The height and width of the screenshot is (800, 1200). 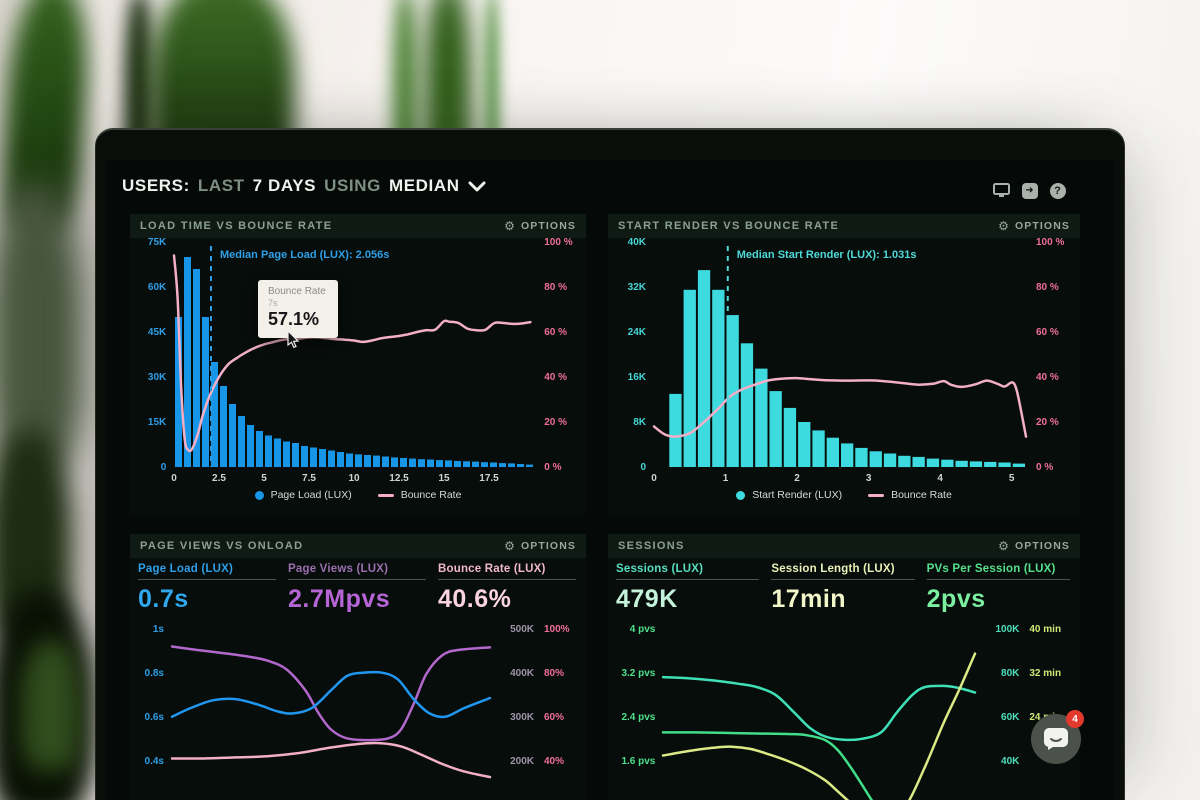 What do you see at coordinates (358, 226) in the screenshot?
I see `panel-header: LOAD TIME VS BOUNCE RATE ⚙ OPTIONS` at bounding box center [358, 226].